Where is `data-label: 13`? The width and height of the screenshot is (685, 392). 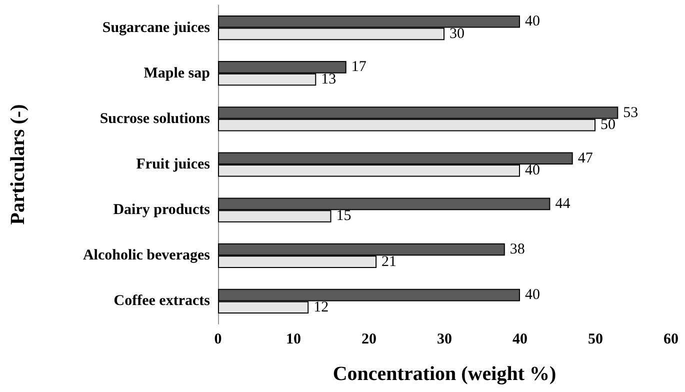
data-label: 13 is located at coordinates (328, 80).